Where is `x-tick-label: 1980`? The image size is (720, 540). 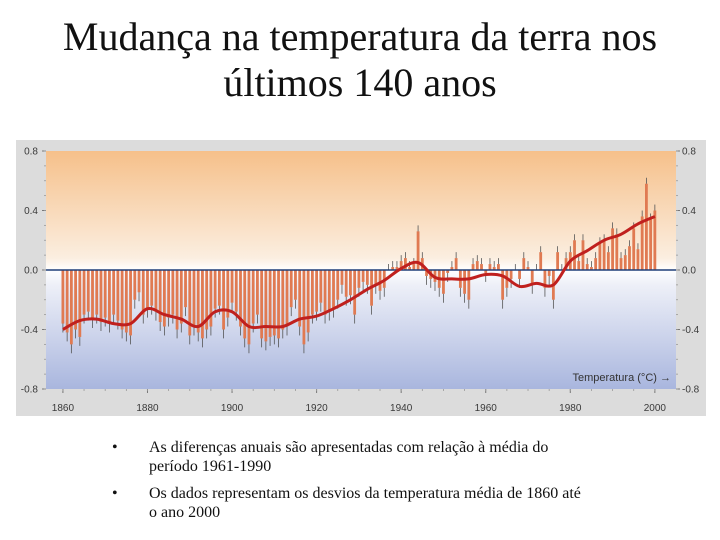
x-tick-label: 1980 is located at coordinates (570, 408).